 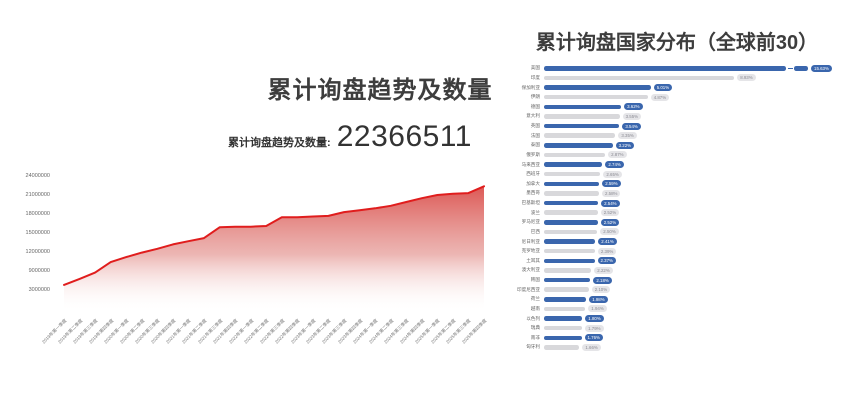 I want to click on bar-country-label: 意大利, so click(x=533, y=116).